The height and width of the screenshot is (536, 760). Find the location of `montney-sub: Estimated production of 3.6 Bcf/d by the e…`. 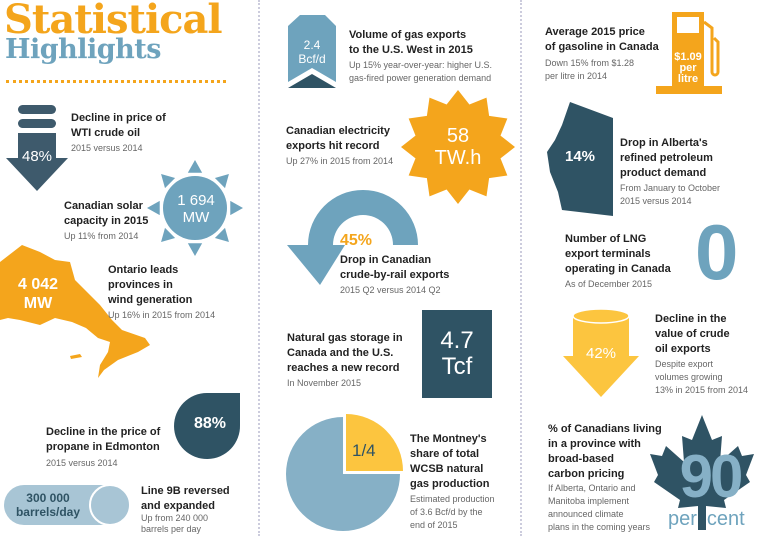

montney-sub: Estimated production of 3.6 Bcf/d by the e… is located at coordinates (452, 512).